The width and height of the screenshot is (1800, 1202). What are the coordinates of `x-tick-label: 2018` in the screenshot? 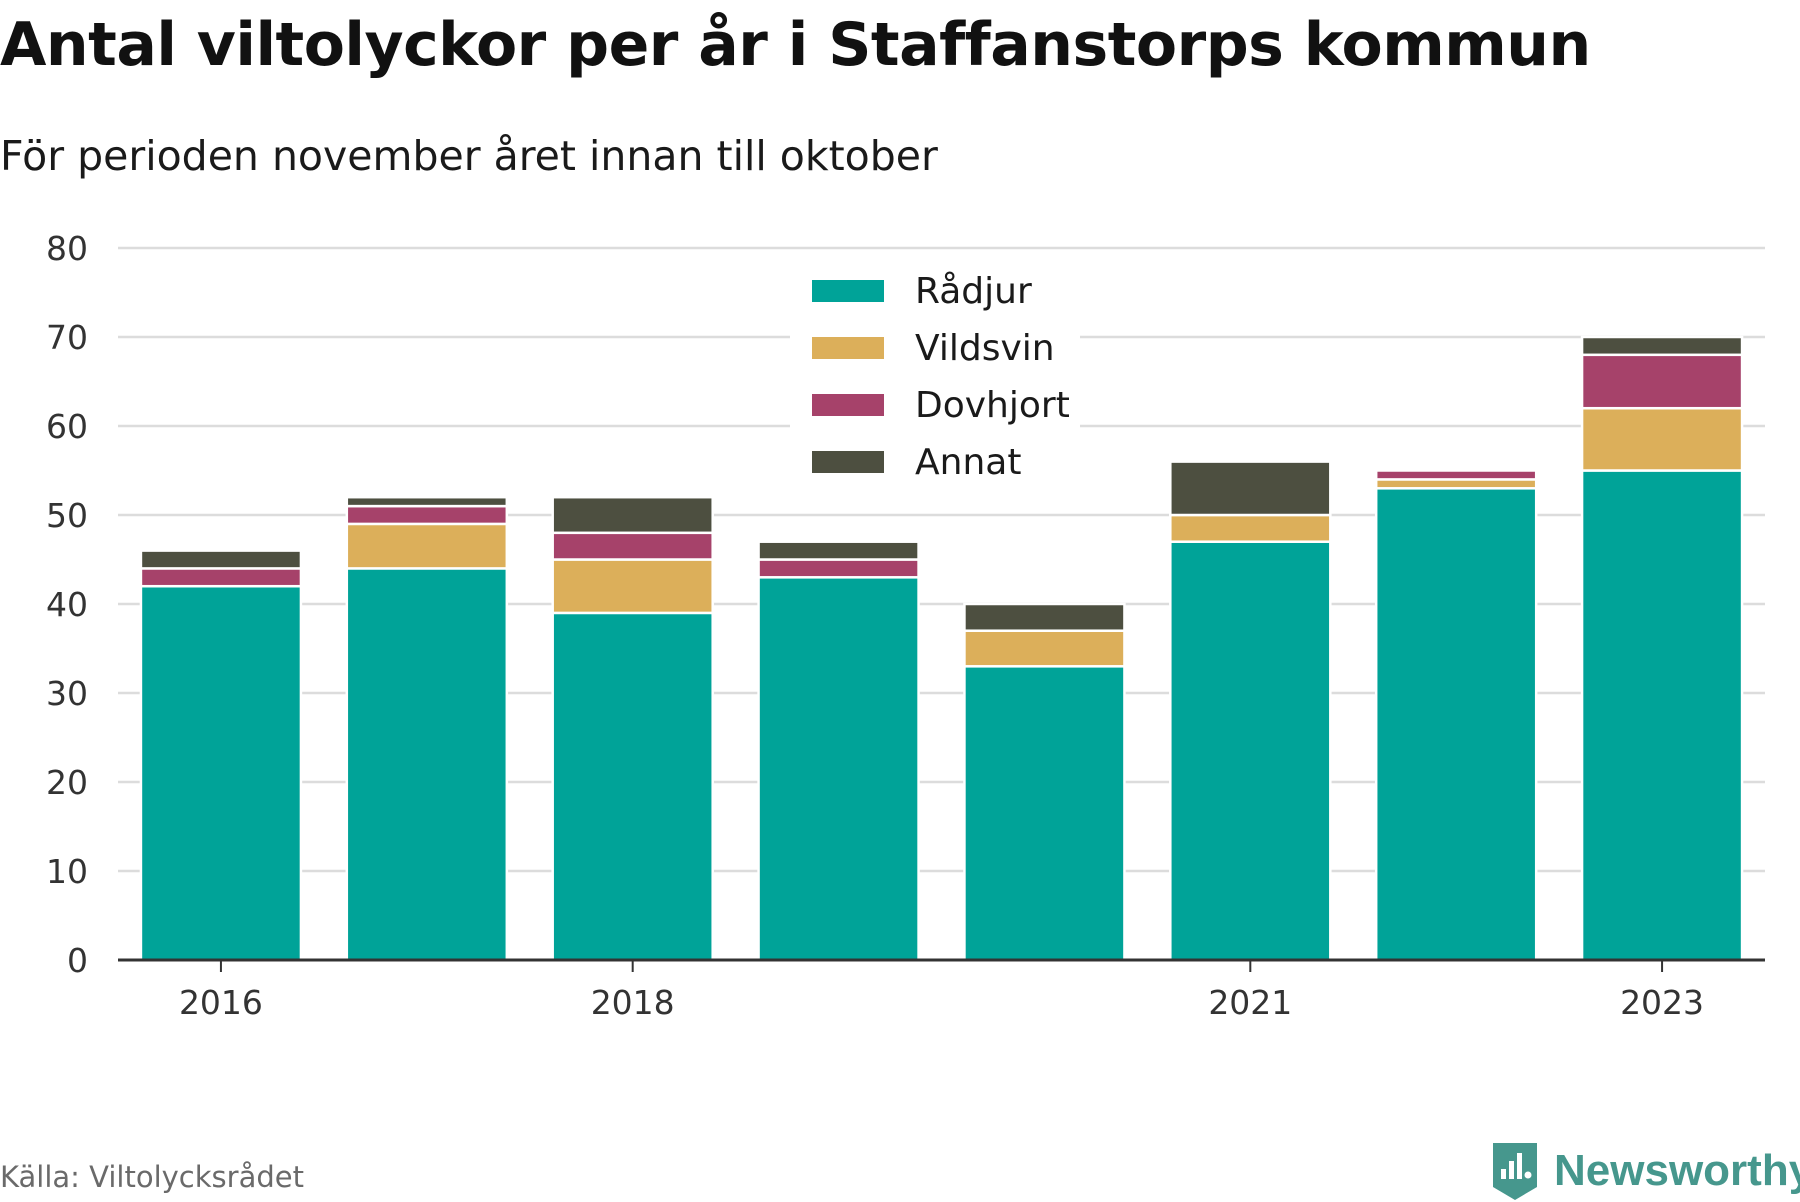 It's located at (633, 1002).